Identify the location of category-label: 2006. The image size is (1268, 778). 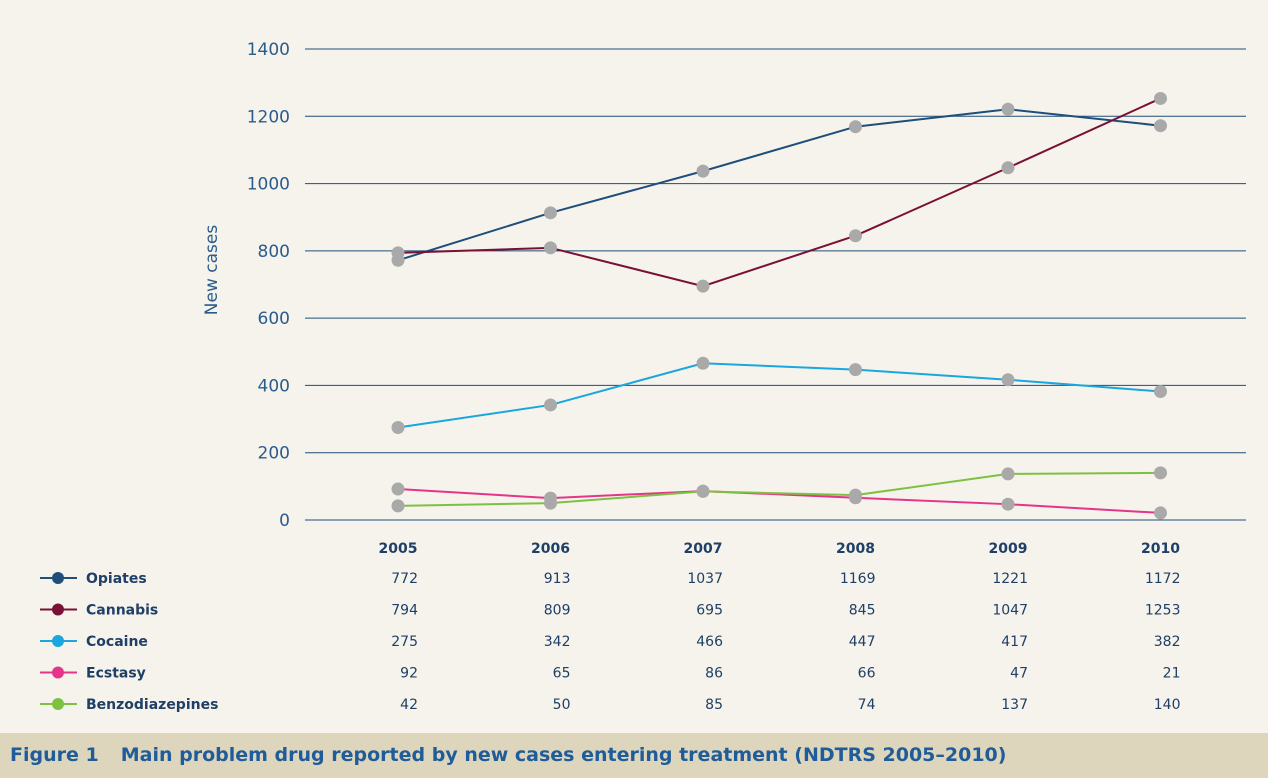
(550, 549).